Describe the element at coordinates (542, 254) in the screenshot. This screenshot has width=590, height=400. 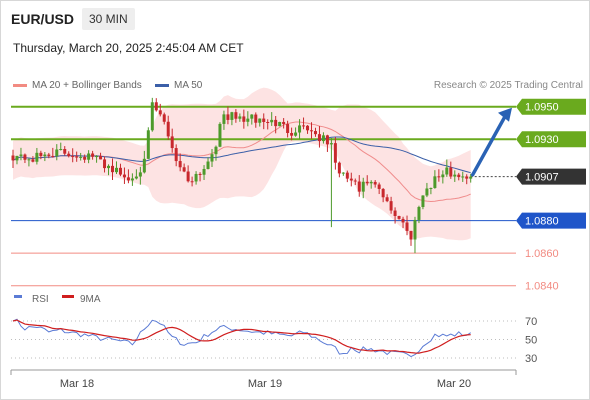
I see `level-label-1.0860: 1.0860` at that location.